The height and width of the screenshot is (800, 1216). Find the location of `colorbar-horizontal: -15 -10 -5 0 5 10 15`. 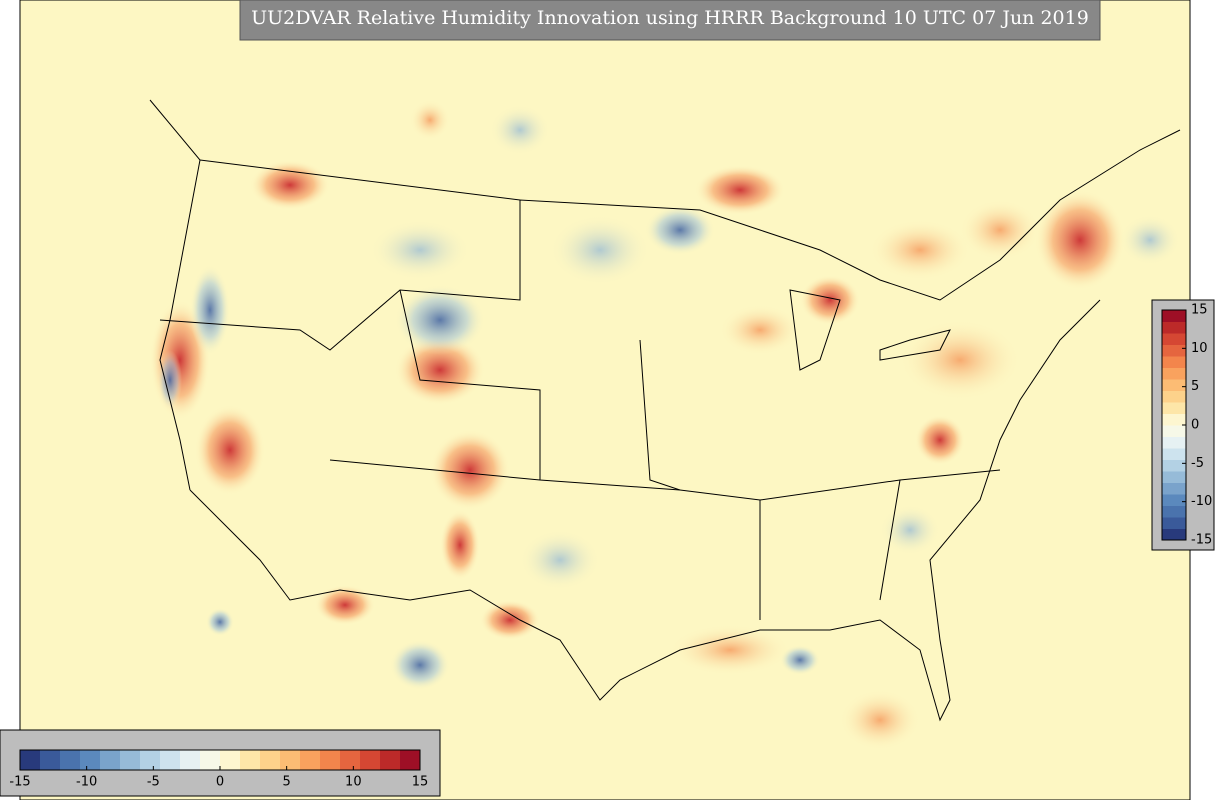

colorbar-horizontal: -15 -10 -5 0 5 10 15 is located at coordinates (219, 769).